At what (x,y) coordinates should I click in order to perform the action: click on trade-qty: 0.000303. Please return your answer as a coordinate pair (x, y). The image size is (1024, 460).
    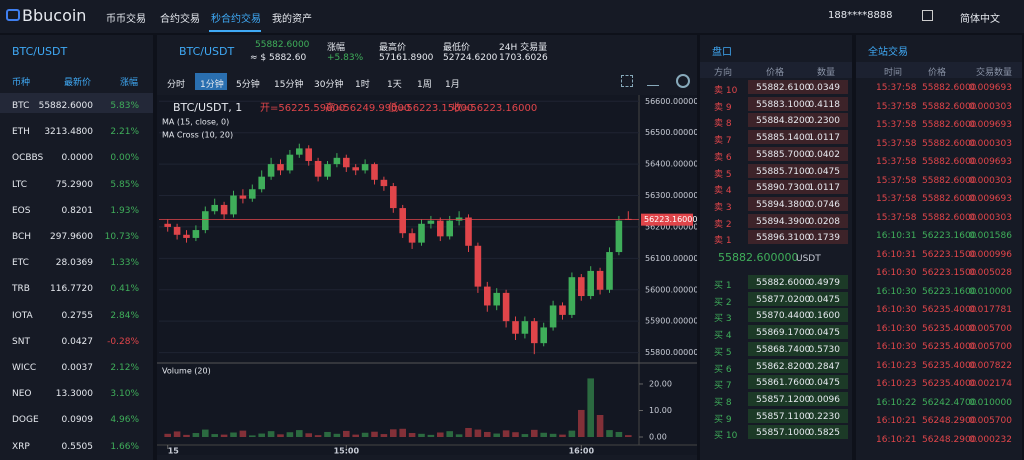
    Looking at the image, I should click on (990, 217).